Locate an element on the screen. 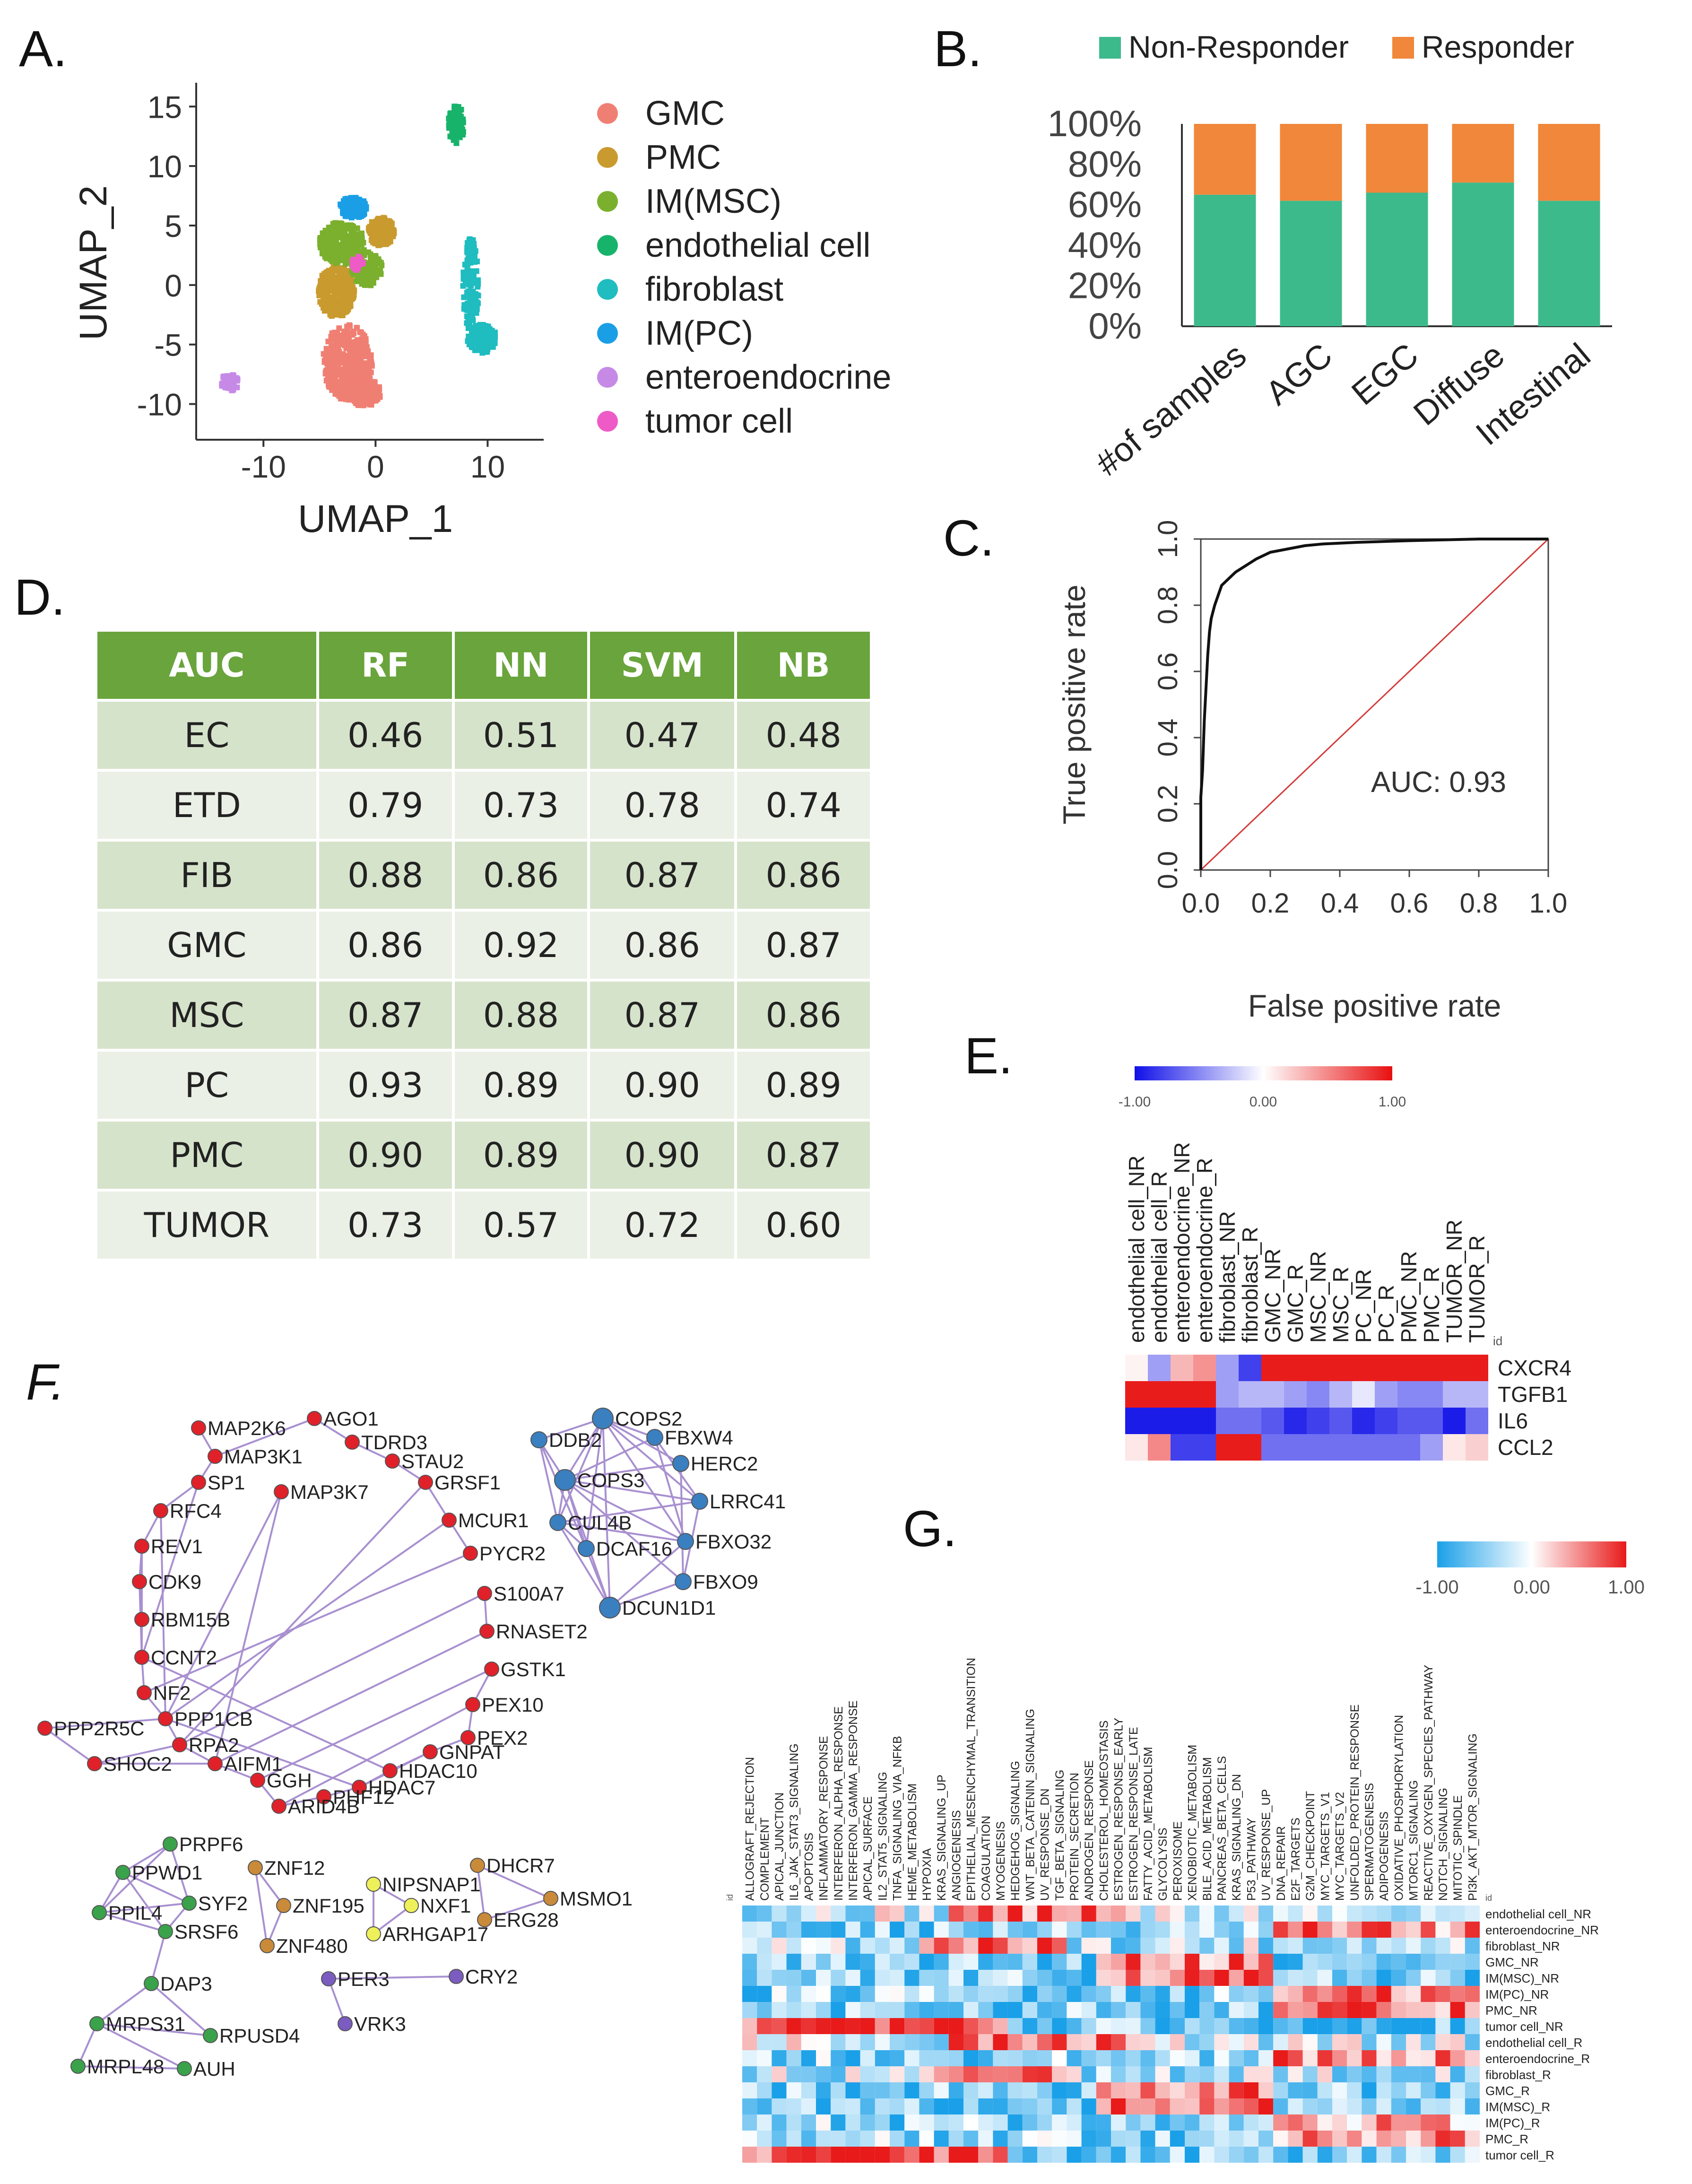 The width and height of the screenshot is (1692, 2184). network-node-label: PPP2R5C is located at coordinates (99, 1728).